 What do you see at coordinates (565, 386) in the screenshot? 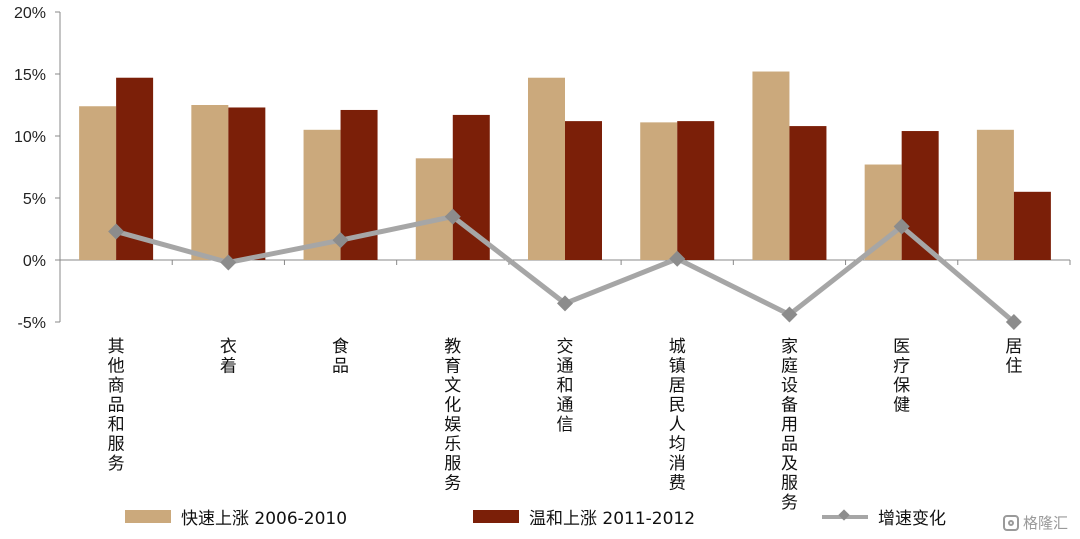
I see `category-label: 交通和通信` at bounding box center [565, 386].